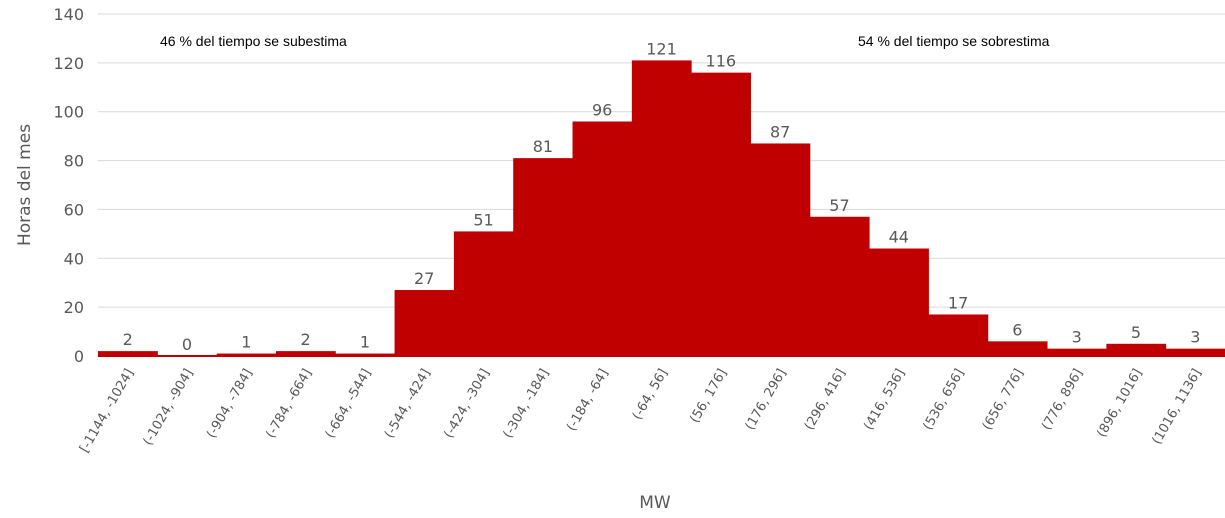 This screenshot has height=518, width=1225. What do you see at coordinates (588, 400) in the screenshot?
I see `x-tick-label: (-184, -64]` at bounding box center [588, 400].